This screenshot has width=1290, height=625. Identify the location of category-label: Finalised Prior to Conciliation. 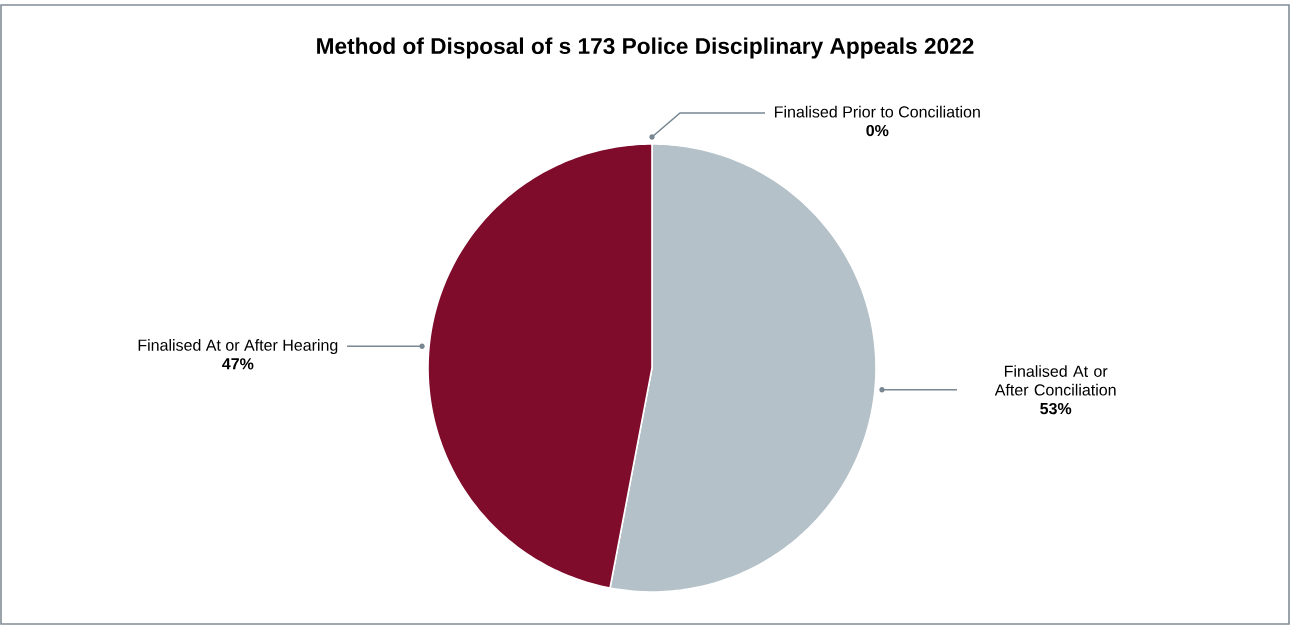
(877, 111).